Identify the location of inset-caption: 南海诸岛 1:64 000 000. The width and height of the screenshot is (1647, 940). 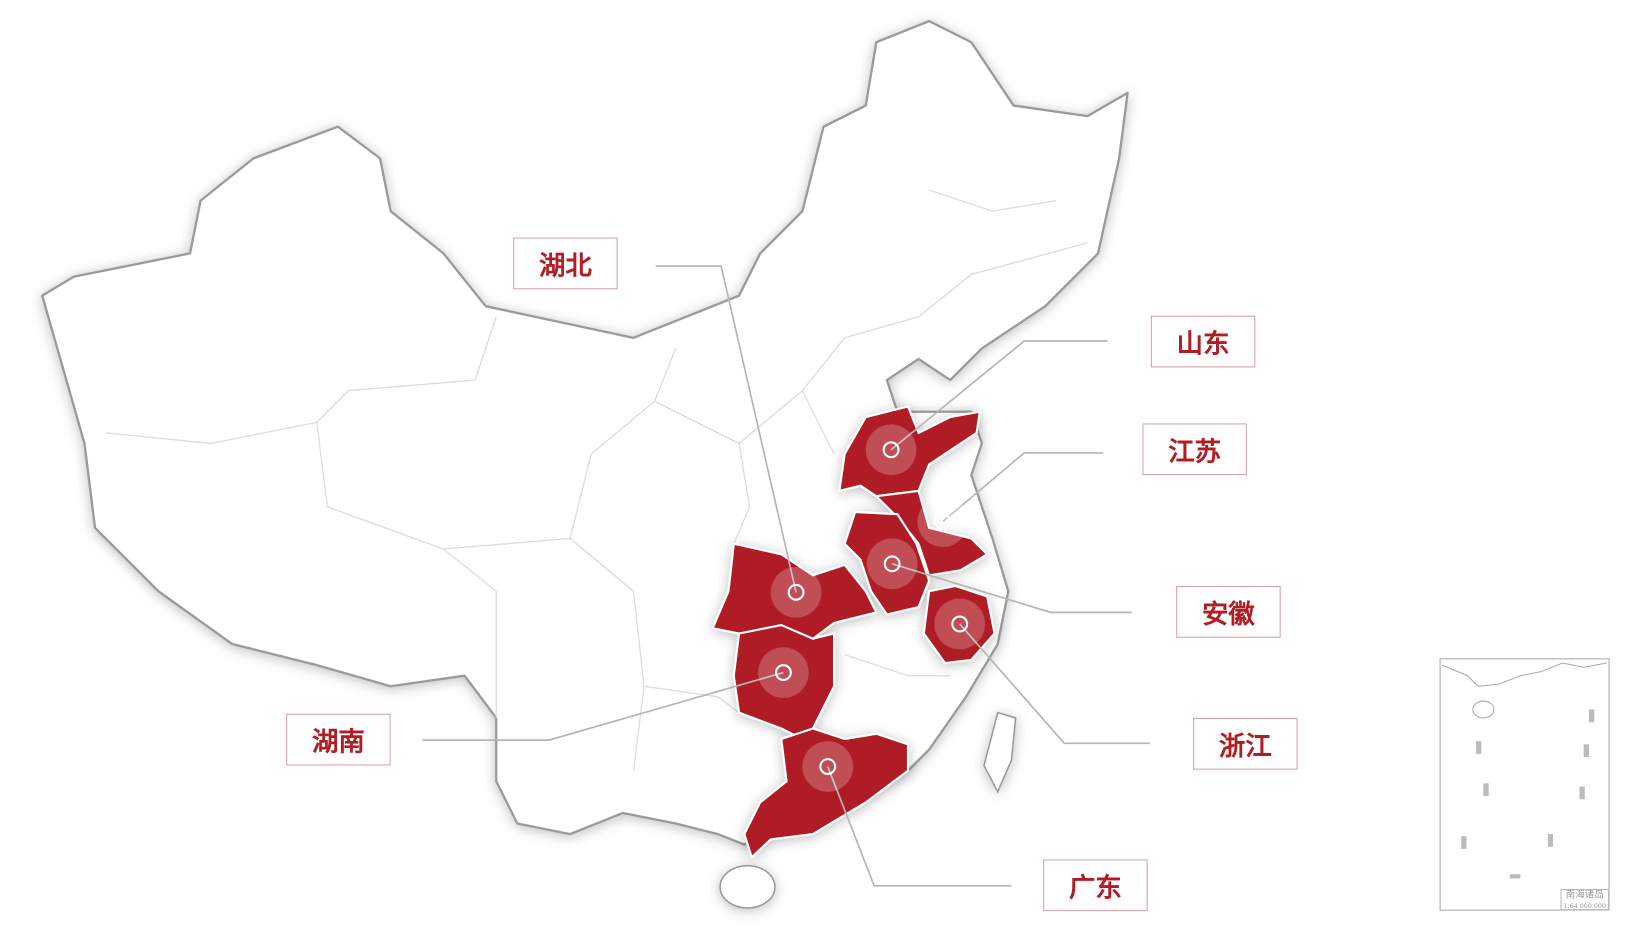
(1585, 899).